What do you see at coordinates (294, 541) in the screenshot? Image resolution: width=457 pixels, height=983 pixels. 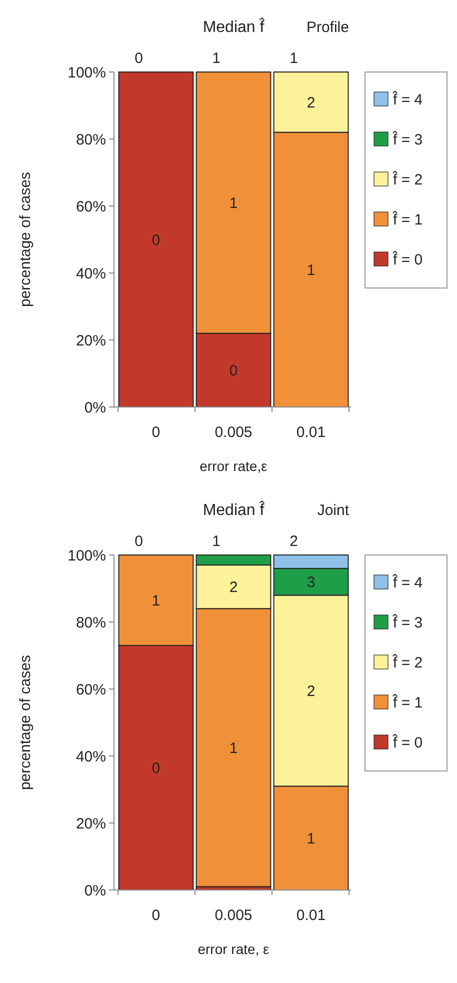 I see `text: 2` at bounding box center [294, 541].